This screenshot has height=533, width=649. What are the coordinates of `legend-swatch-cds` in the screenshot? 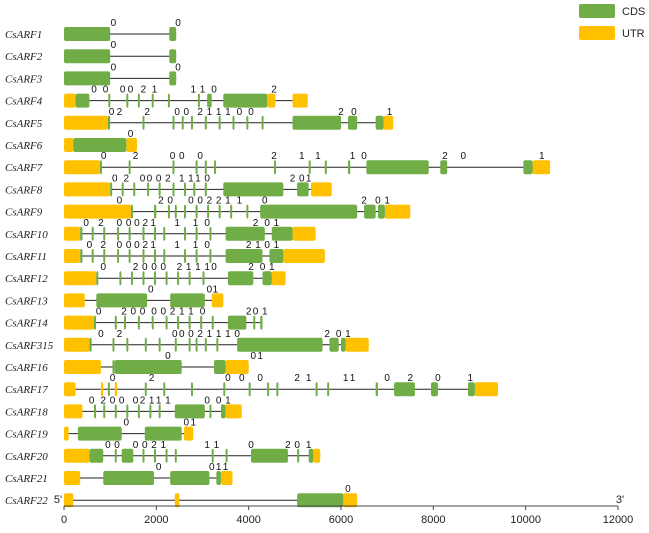 It's located at (597, 11).